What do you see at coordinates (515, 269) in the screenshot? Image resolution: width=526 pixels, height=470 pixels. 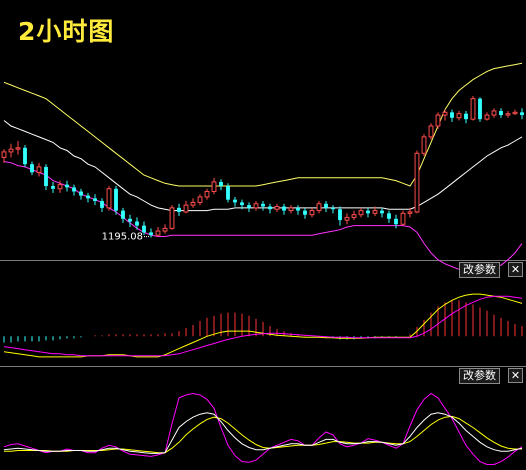 I see `macd-close-button: ✕` at bounding box center [515, 269].